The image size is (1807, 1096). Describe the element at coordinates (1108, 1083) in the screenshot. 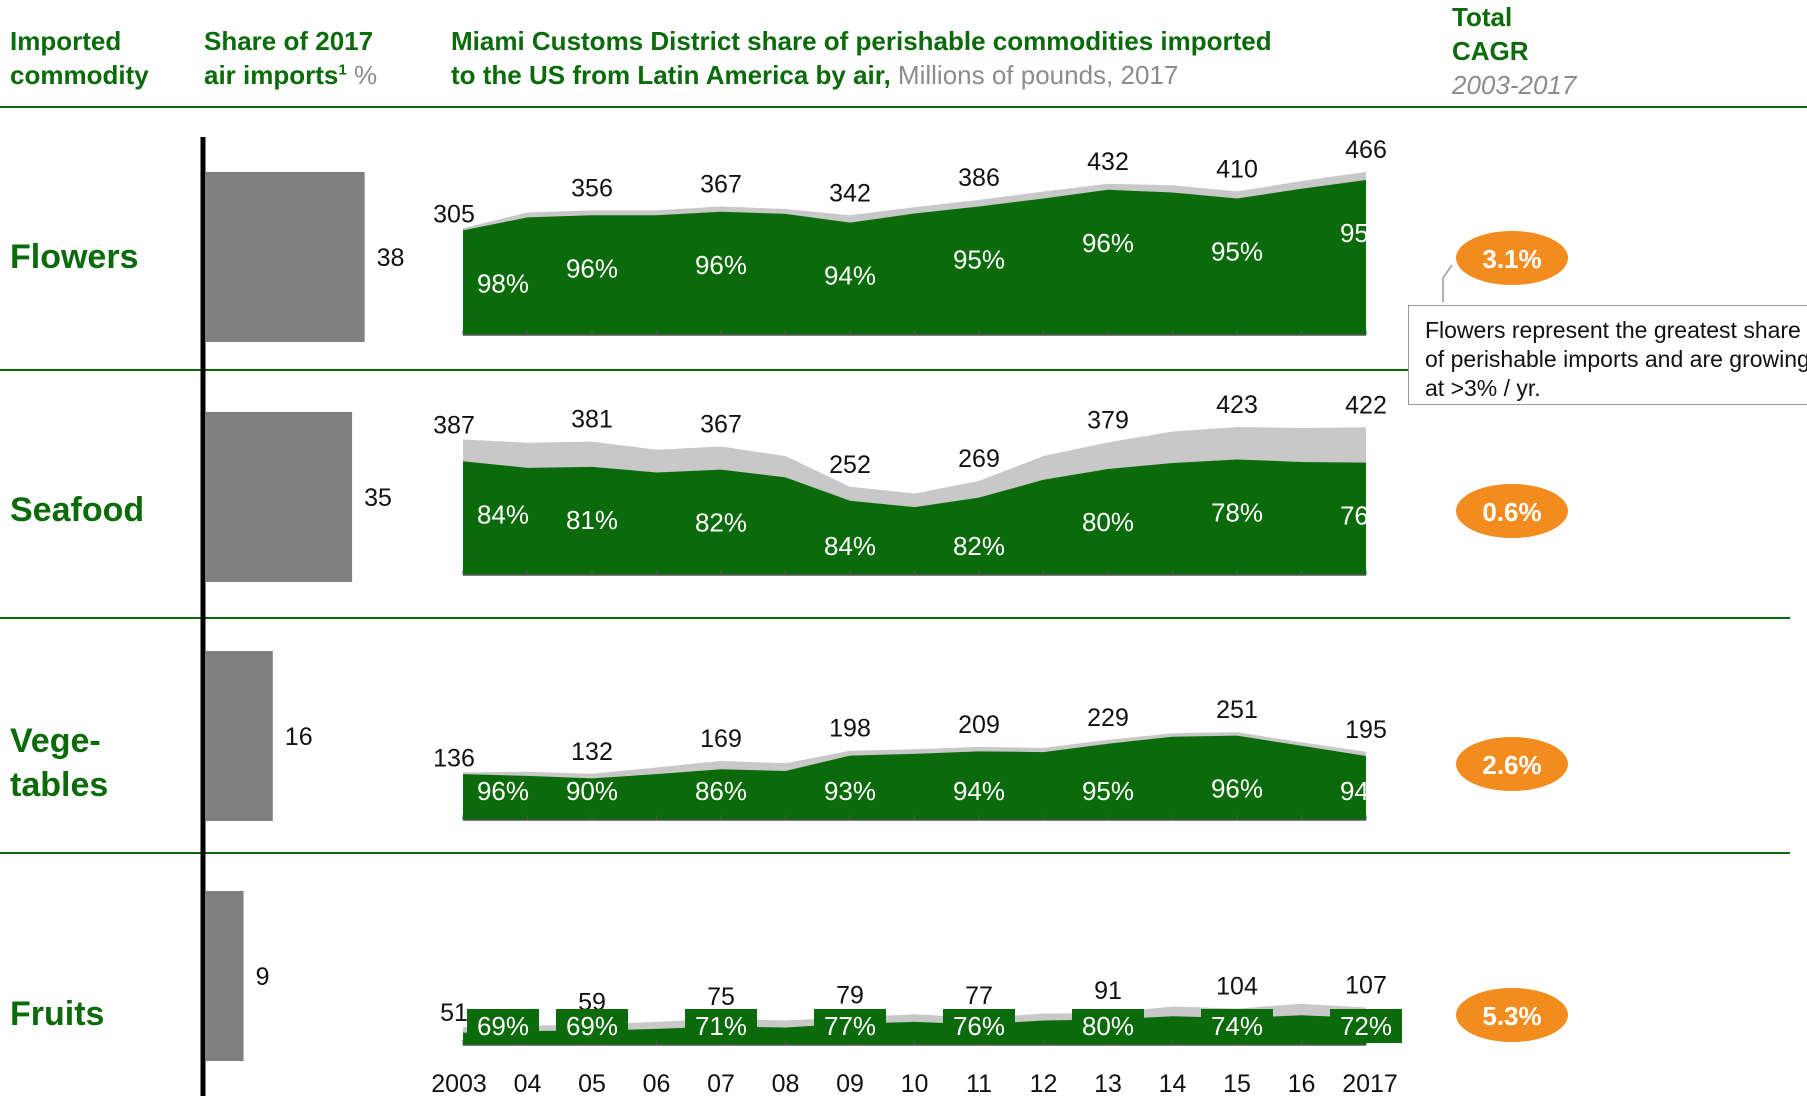

I see `x-tick-label: 13` at that location.